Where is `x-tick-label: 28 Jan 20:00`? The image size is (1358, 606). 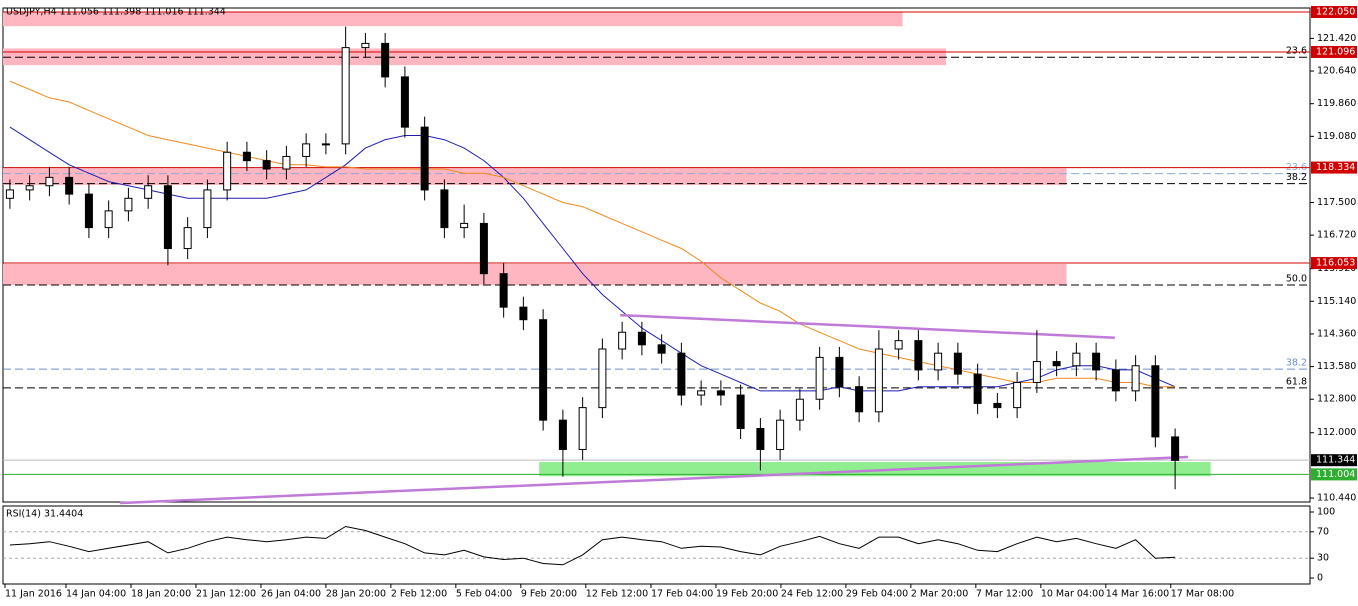 x-tick-label: 28 Jan 20:00 is located at coordinates (356, 594).